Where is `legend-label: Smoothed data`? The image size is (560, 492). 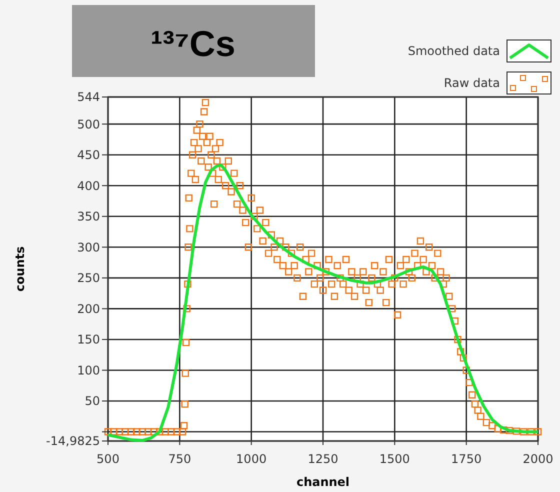
legend-label: Smoothed data is located at coordinates (454, 51).